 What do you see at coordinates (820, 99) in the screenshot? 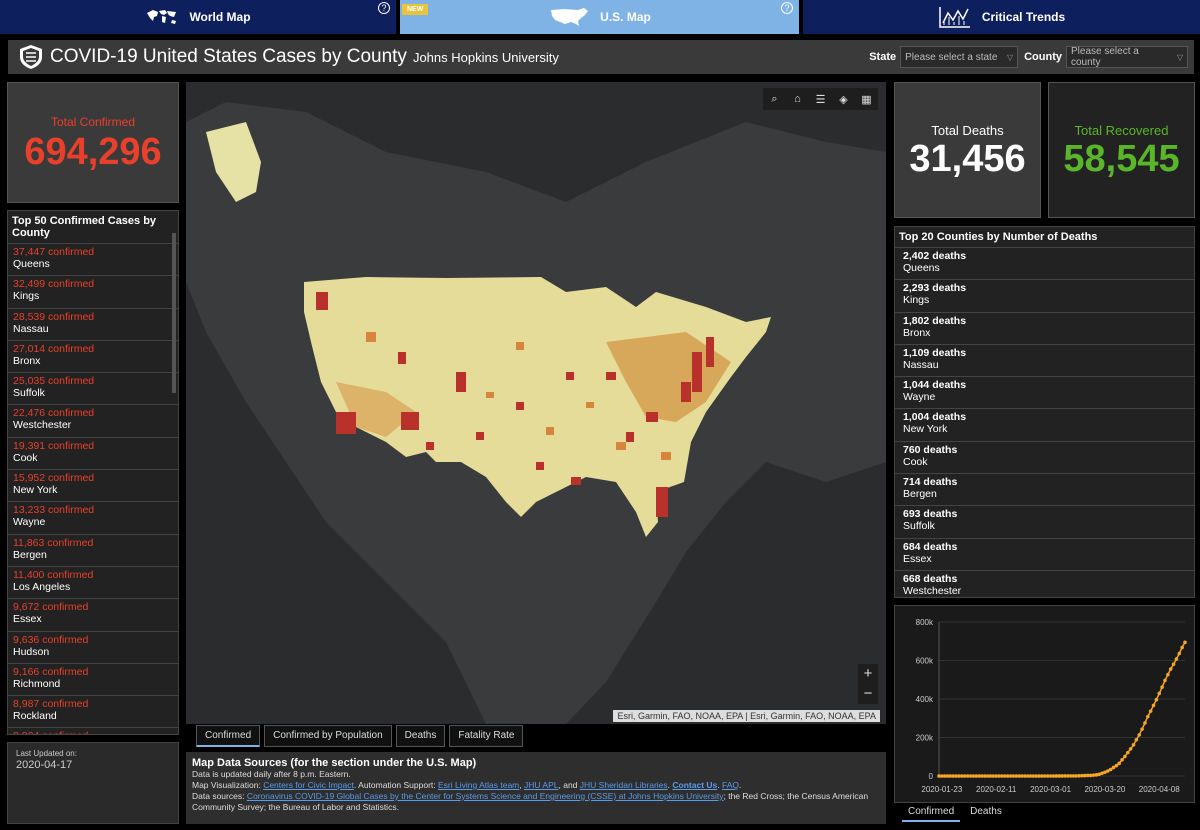
I see `legend-icon: ☰` at bounding box center [820, 99].